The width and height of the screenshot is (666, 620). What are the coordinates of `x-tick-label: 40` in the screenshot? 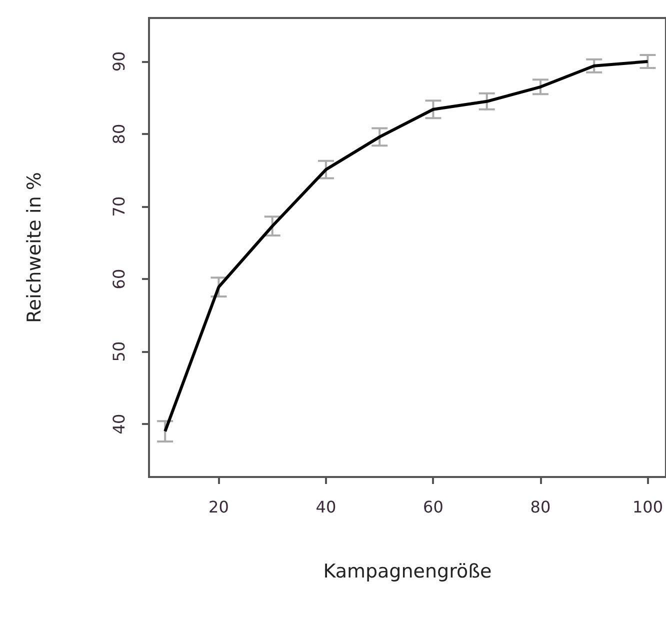 It's located at (326, 507).